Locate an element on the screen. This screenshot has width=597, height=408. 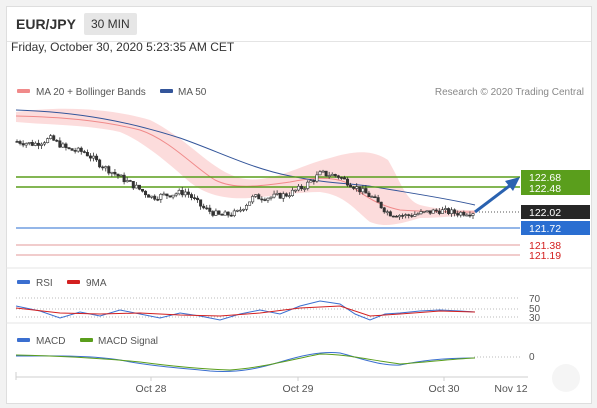
x-label-oct28: Oct 28 is located at coordinates (151, 389).